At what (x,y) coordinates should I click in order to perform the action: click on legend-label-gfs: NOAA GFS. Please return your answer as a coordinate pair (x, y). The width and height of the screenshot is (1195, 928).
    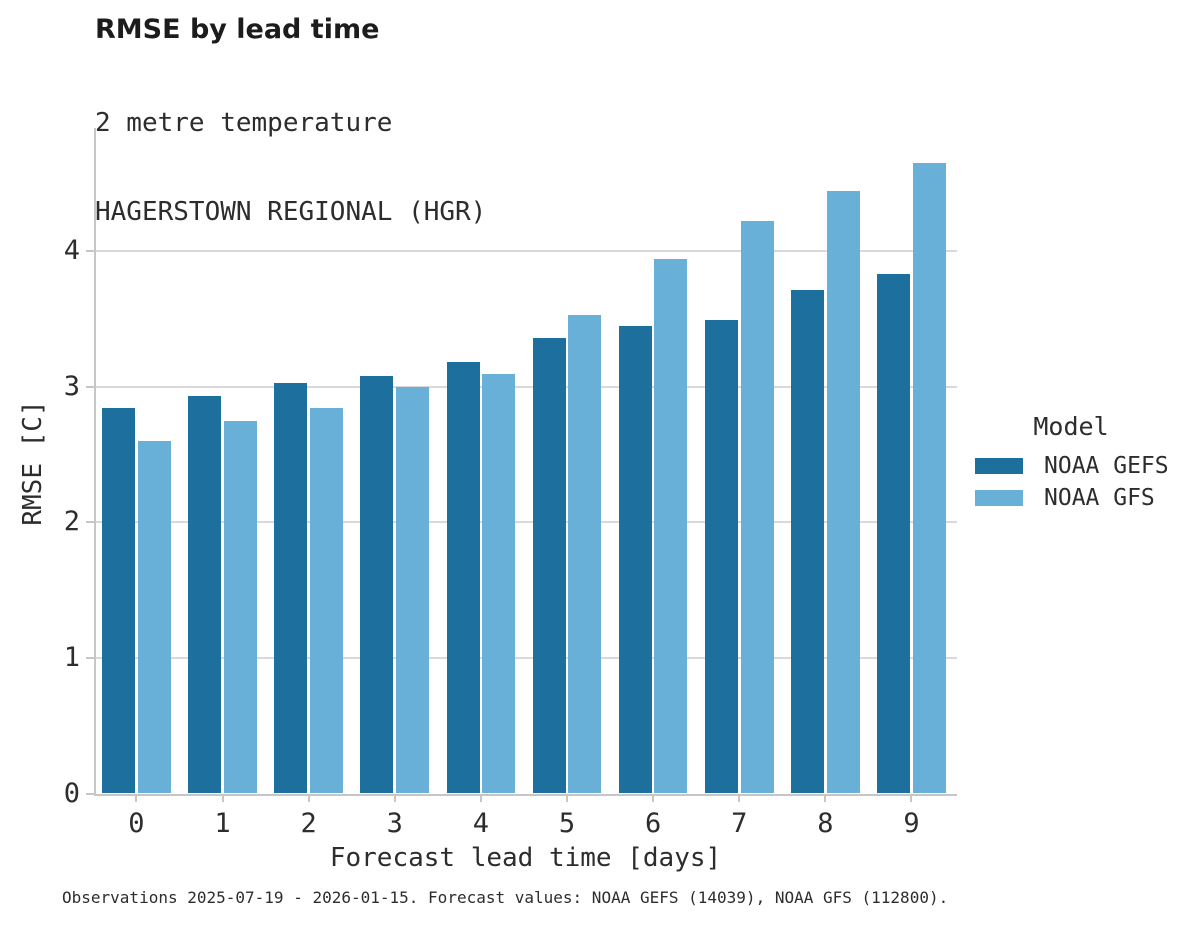
    Looking at the image, I should click on (1099, 498).